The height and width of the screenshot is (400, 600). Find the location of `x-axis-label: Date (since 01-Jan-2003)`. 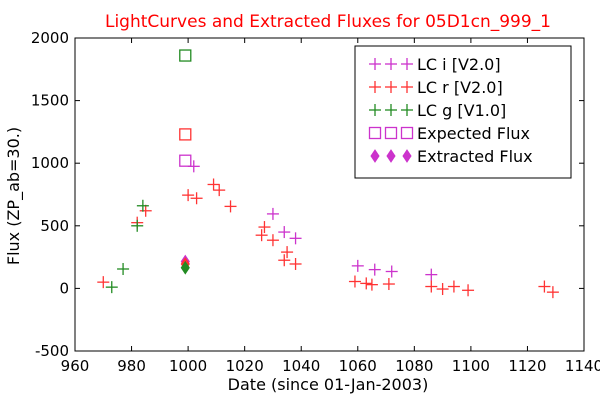

x-axis-label: Date (since 01-Jan-2003) is located at coordinates (328, 384).